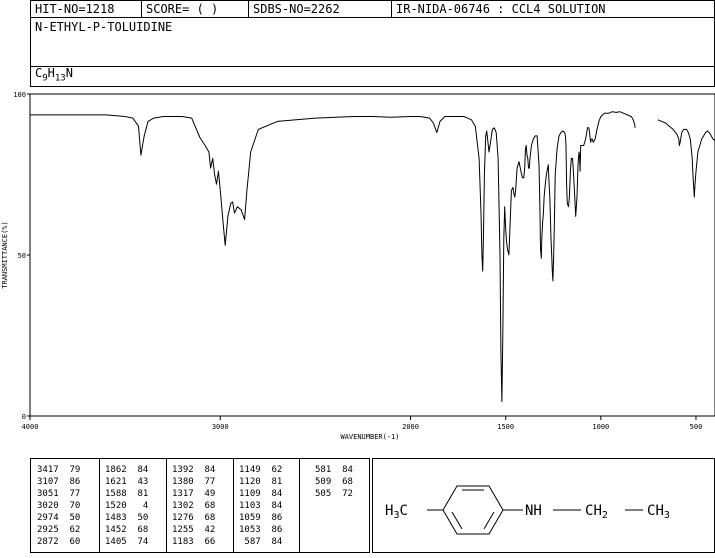 This screenshot has height=558, width=715. Describe the element at coordinates (127, 530) in the screenshot. I see `peak-entry: 1452 68` at that location.